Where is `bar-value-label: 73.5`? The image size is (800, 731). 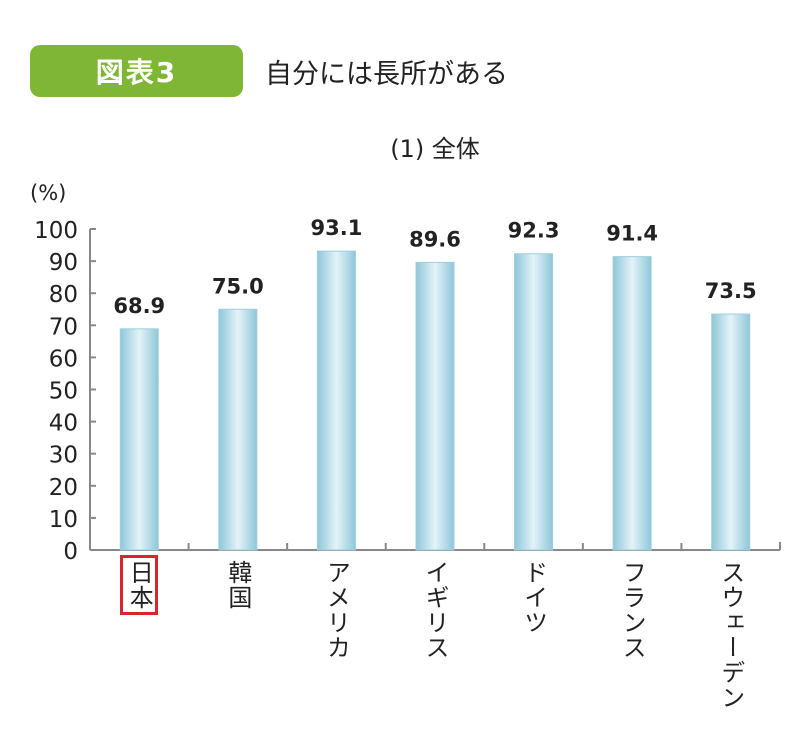
bar-value-label: 73.5 is located at coordinates (731, 291).